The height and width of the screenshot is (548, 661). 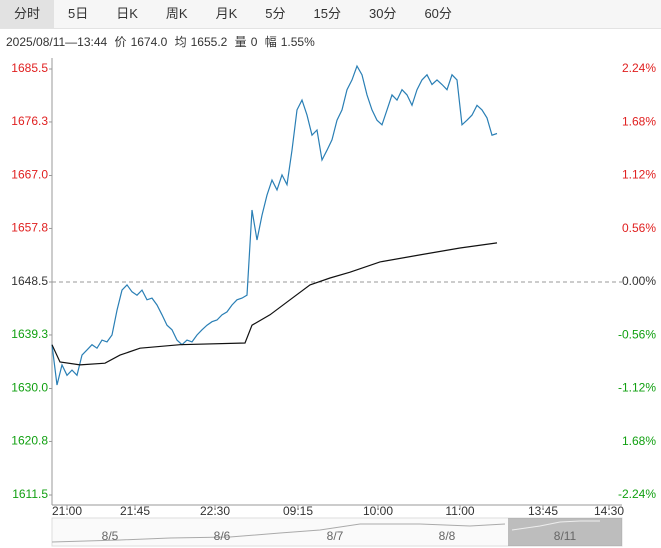 I want to click on value: 0, so click(x=254, y=42).